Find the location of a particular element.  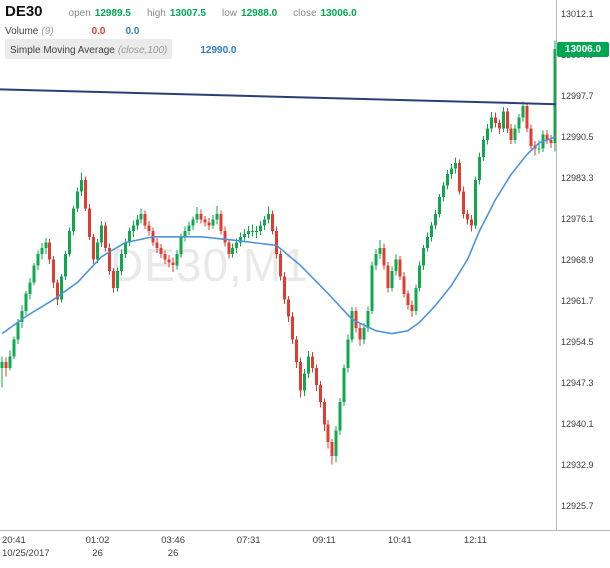

price-tick-label: 12976.1 is located at coordinates (577, 219).